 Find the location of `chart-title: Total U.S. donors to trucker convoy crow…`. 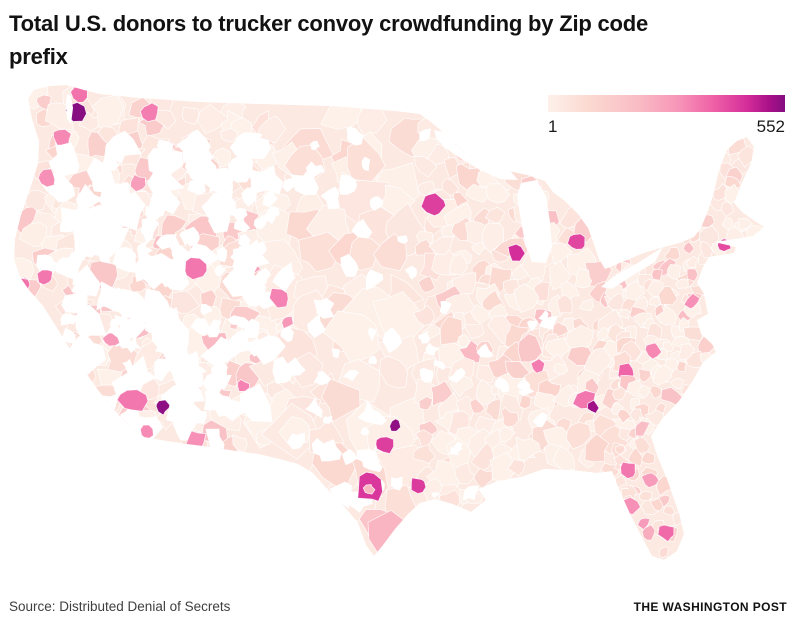

chart-title: Total U.S. donors to trucker convoy crow… is located at coordinates (389, 40).